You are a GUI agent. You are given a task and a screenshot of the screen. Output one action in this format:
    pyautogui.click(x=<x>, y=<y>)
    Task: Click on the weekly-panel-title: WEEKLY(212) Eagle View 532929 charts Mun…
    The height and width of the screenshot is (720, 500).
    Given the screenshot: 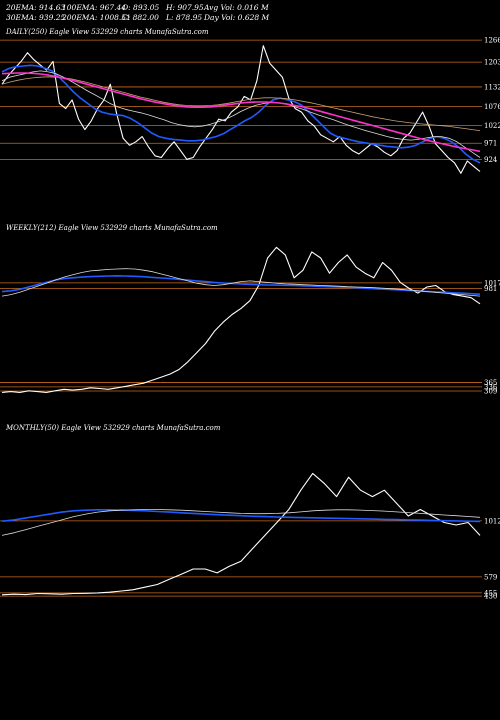 What is the action you would take?
    pyautogui.click(x=112, y=228)
    